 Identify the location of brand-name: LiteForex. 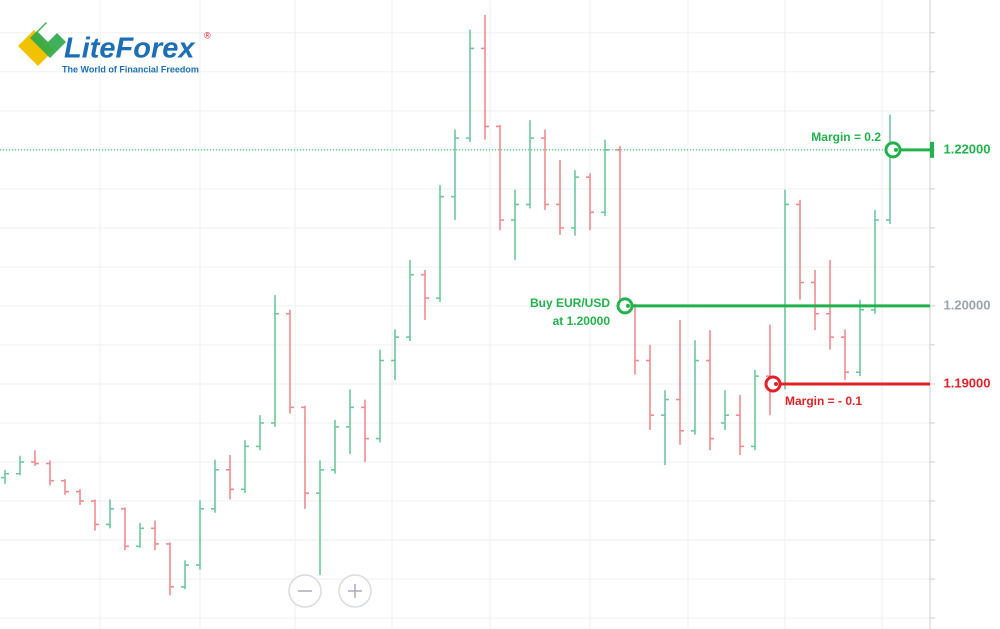
(130, 49).